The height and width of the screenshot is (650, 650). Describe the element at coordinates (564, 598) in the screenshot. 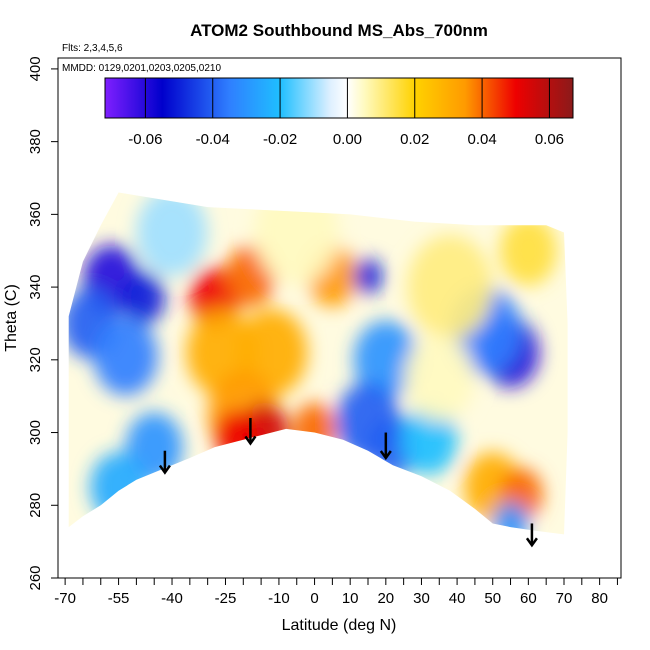

I see `x-tick-label: 70` at that location.